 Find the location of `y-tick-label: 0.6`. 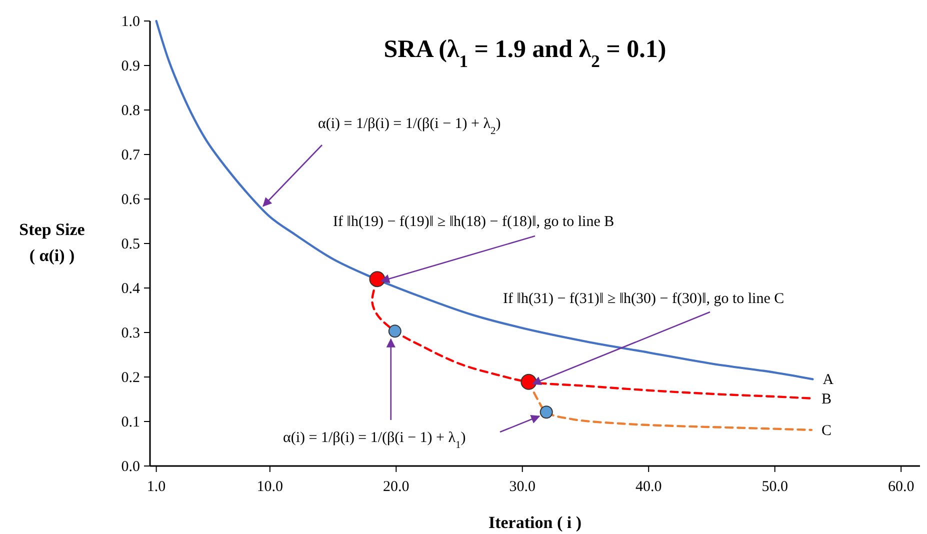

y-tick-label: 0.6 is located at coordinates (130, 200).